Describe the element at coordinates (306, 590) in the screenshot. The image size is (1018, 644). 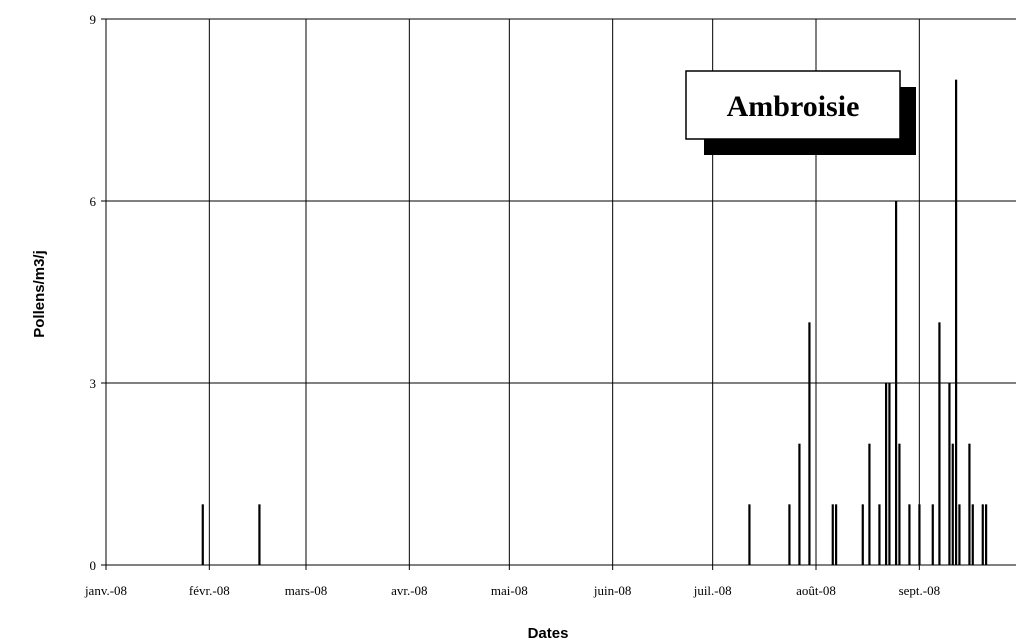
I see `x-tick-label: mars-08` at that location.